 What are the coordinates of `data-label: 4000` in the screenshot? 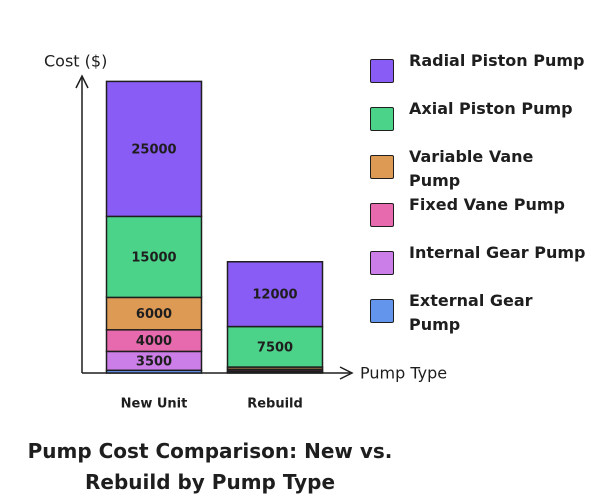 It's located at (154, 341).